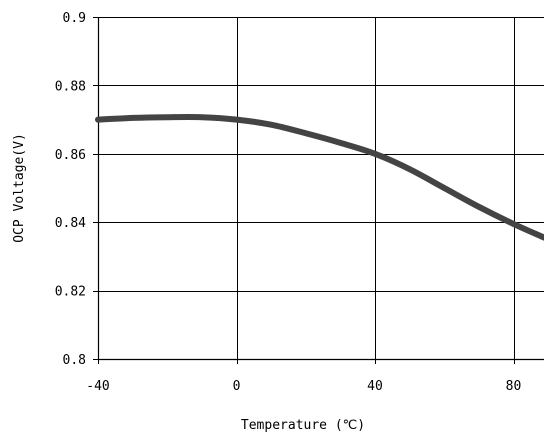 The height and width of the screenshot is (439, 544). I want to click on x-tick-label: 0, so click(237, 386).